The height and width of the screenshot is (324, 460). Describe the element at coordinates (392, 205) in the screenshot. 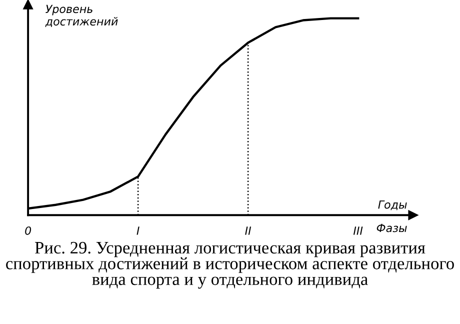

I see `x-axis-title: Годы` at that location.